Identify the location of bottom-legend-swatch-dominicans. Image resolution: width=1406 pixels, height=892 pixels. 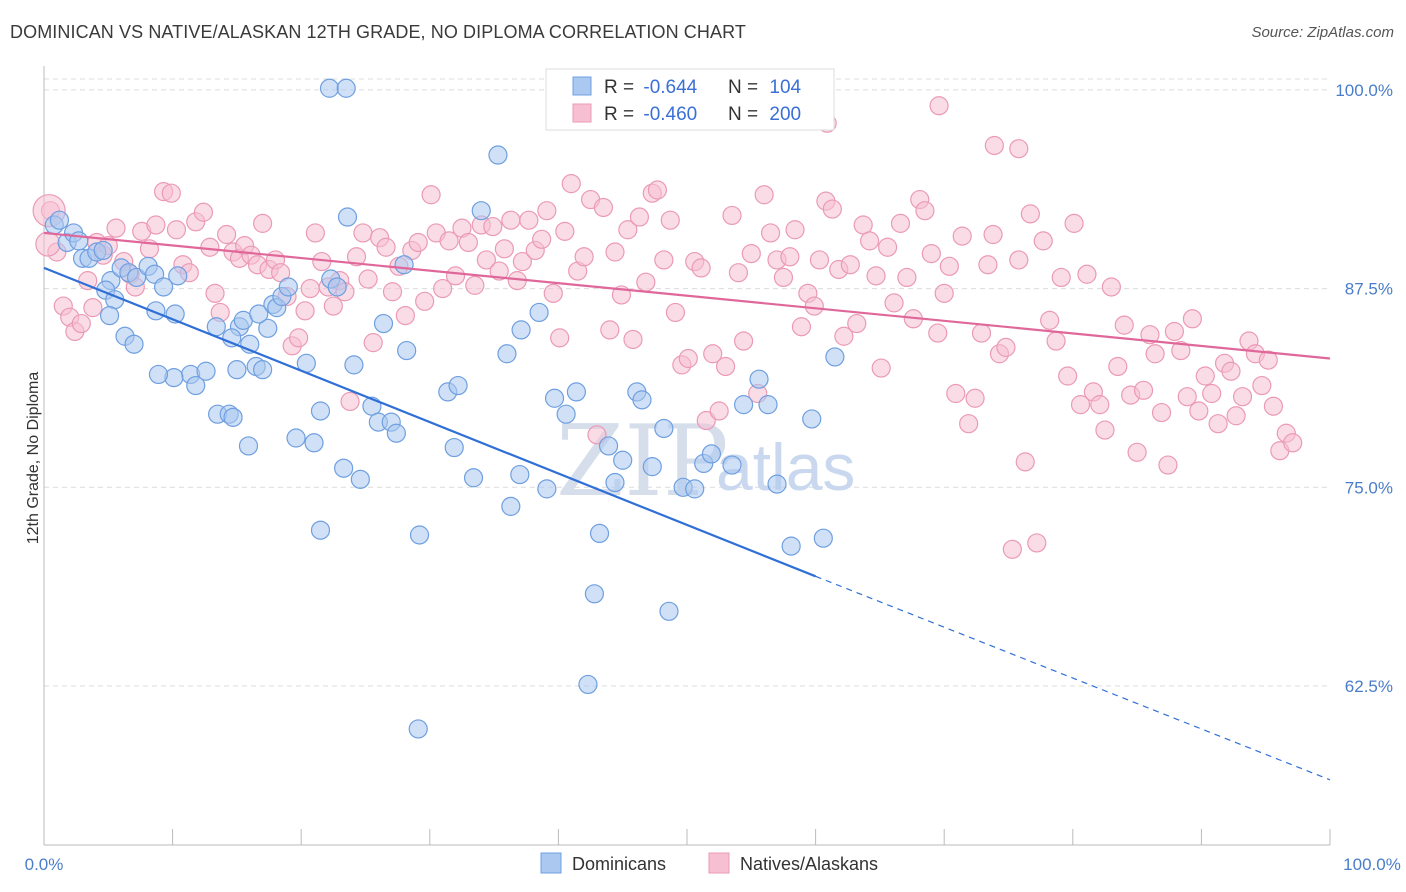
(551, 863).